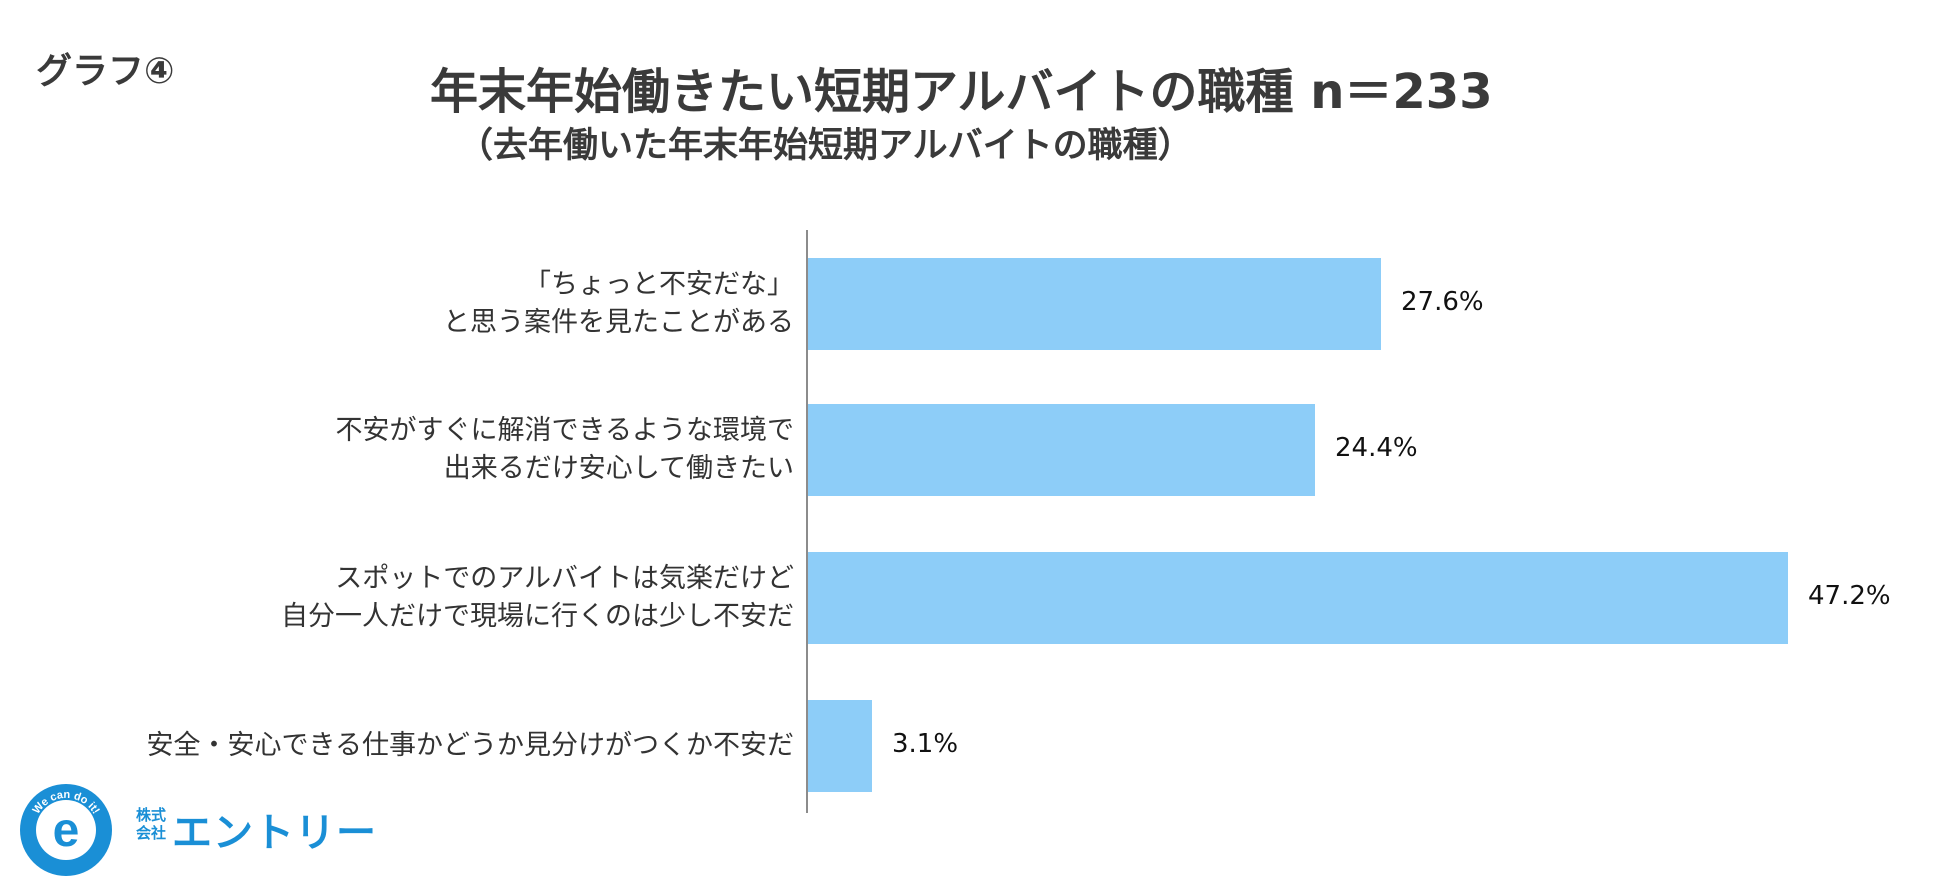 The height and width of the screenshot is (886, 1950). I want to click on bar-value-label: 24.4%, so click(1376, 448).